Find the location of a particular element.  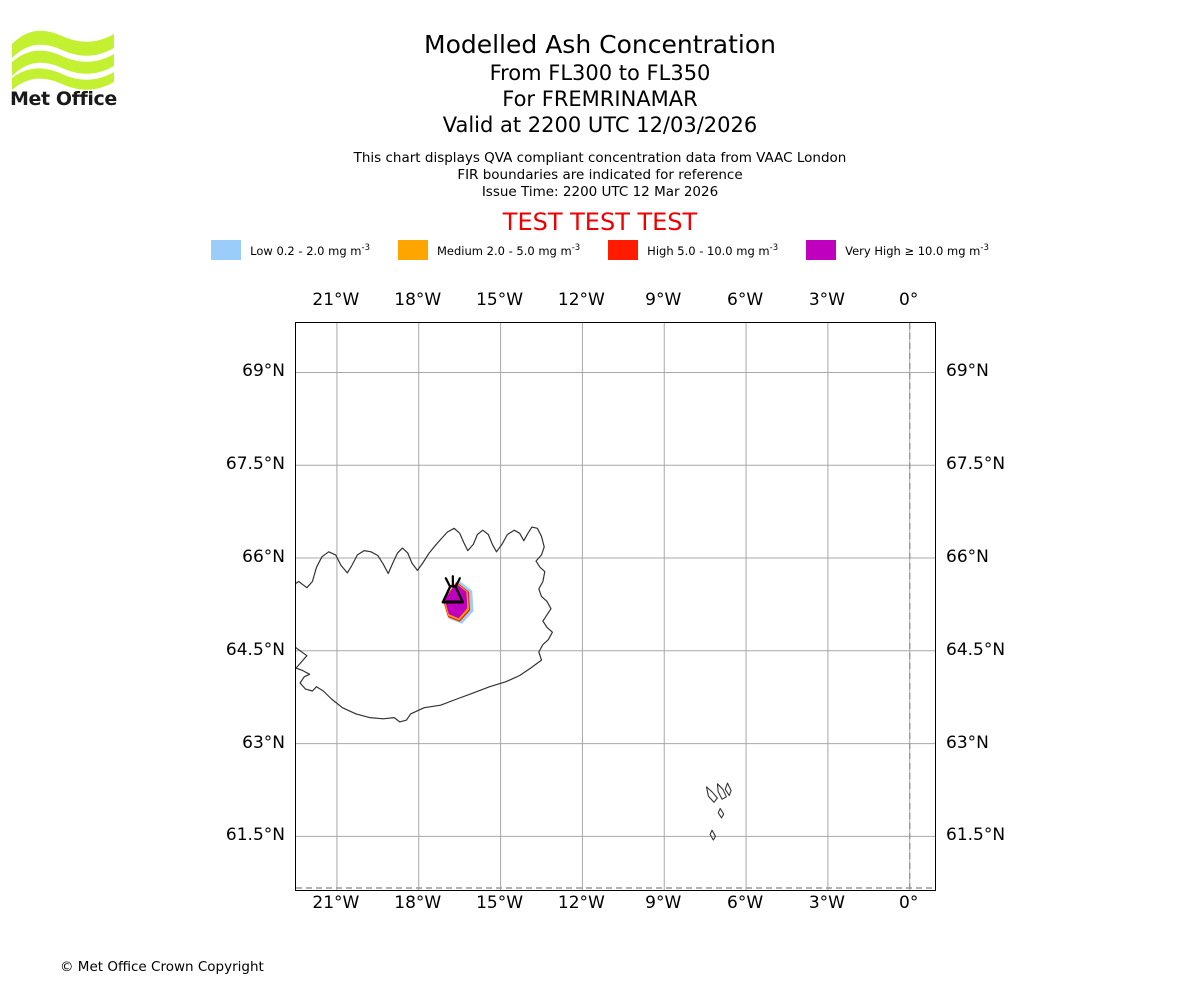

lon-tick-bottom-1: 18°W is located at coordinates (418, 903).